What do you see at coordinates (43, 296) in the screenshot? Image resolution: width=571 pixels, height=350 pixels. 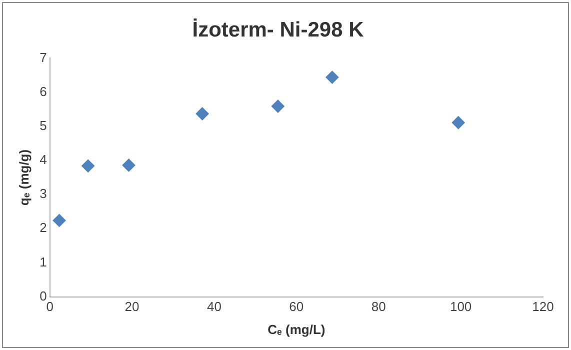 I see `y-tick-label: 0` at bounding box center [43, 296].